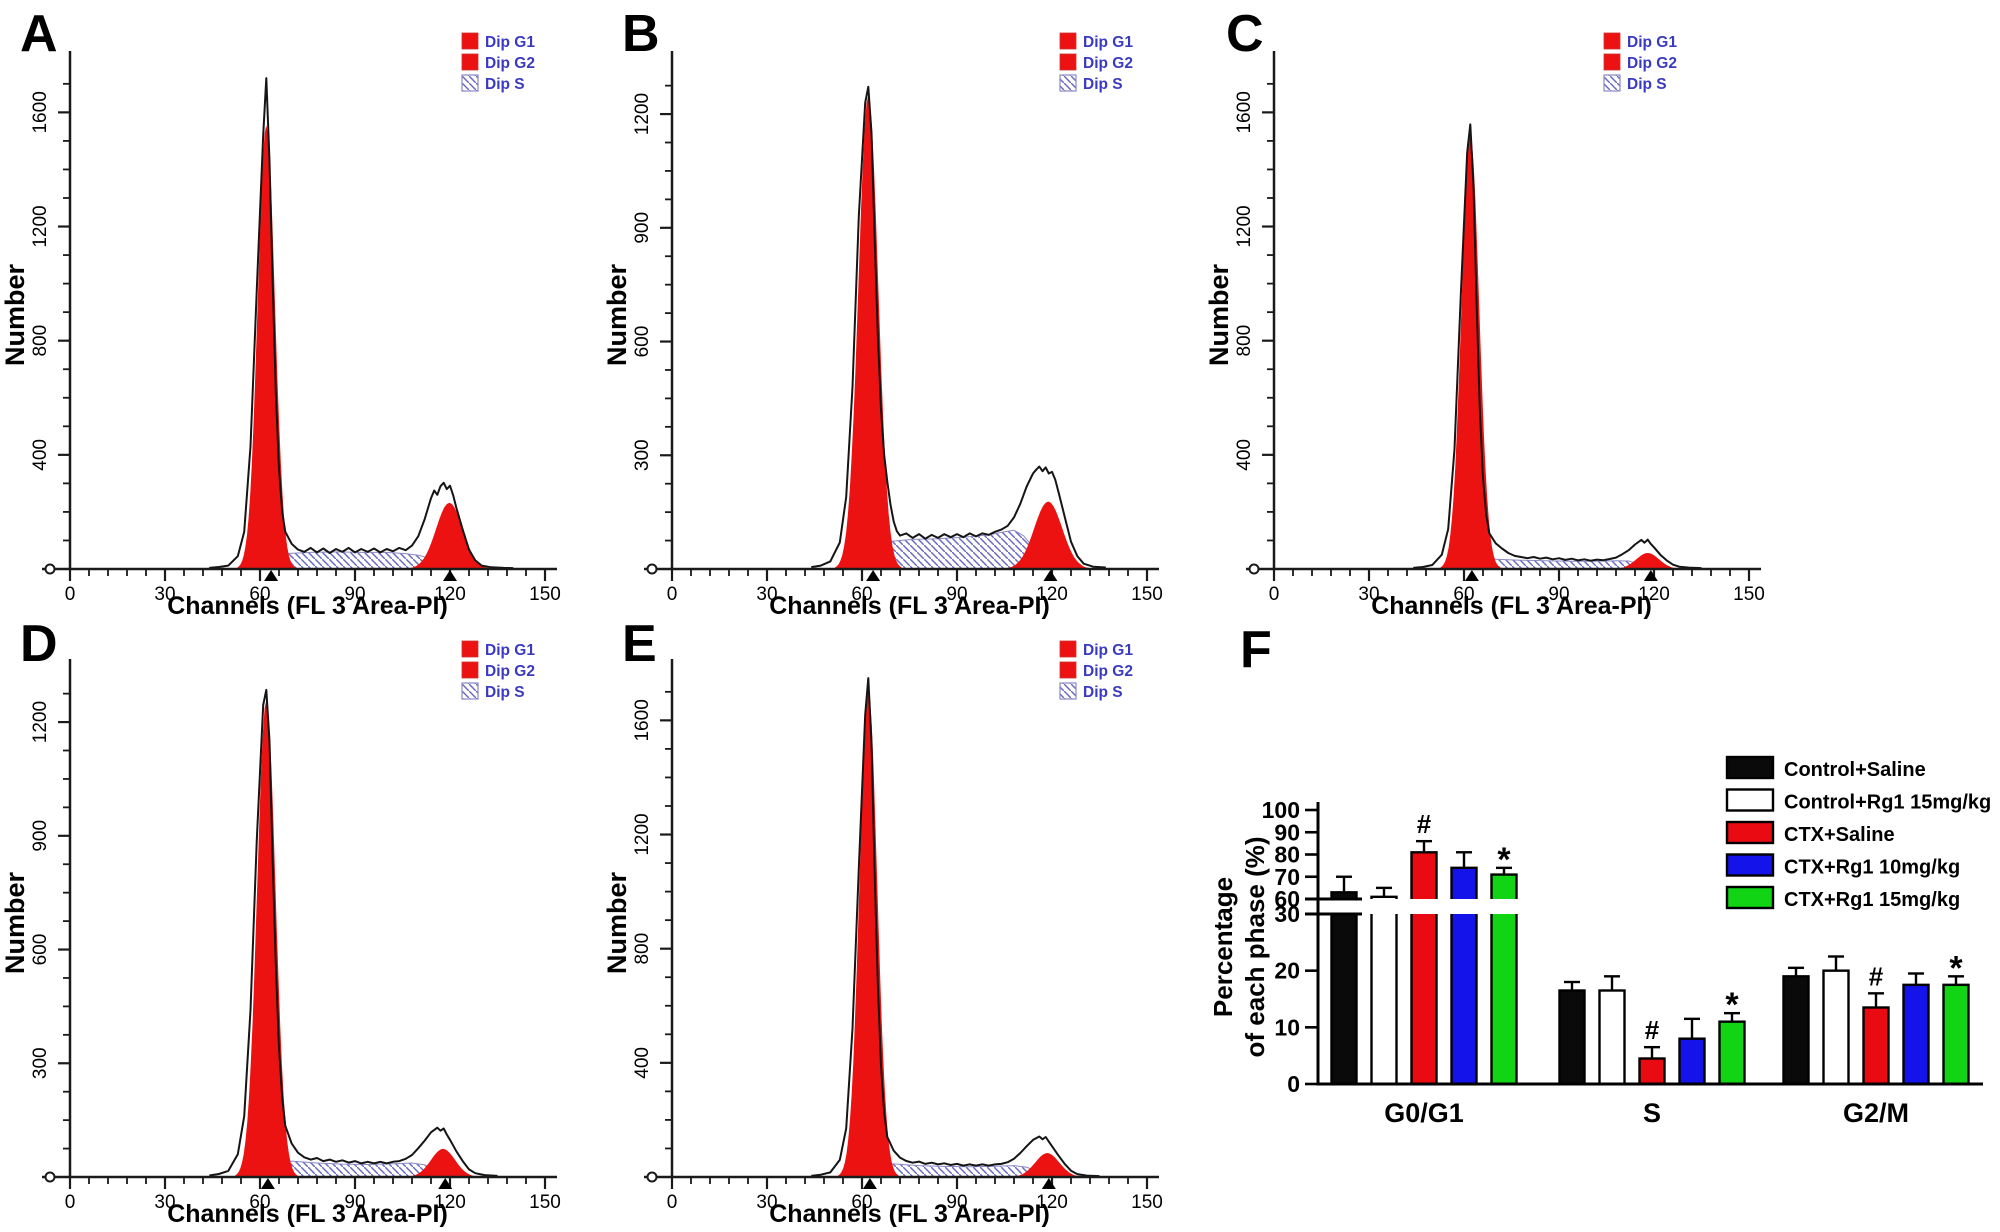 Image resolution: width=2000 pixels, height=1232 pixels. Describe the element at coordinates (1796, 1026) in the screenshot. I see `bar-control-saline-g2-m` at that location.